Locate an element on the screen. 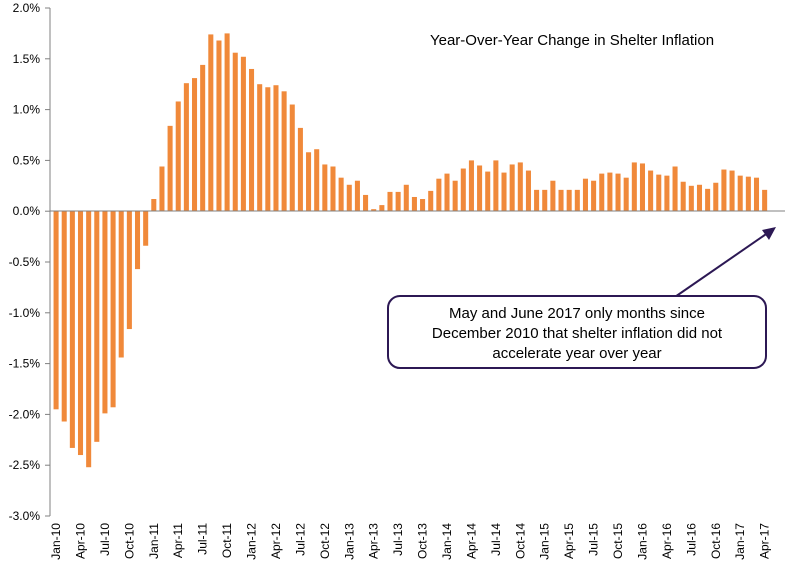 The width and height of the screenshot is (800, 588). x-tick-label: Apr-16 is located at coordinates (667, 541).